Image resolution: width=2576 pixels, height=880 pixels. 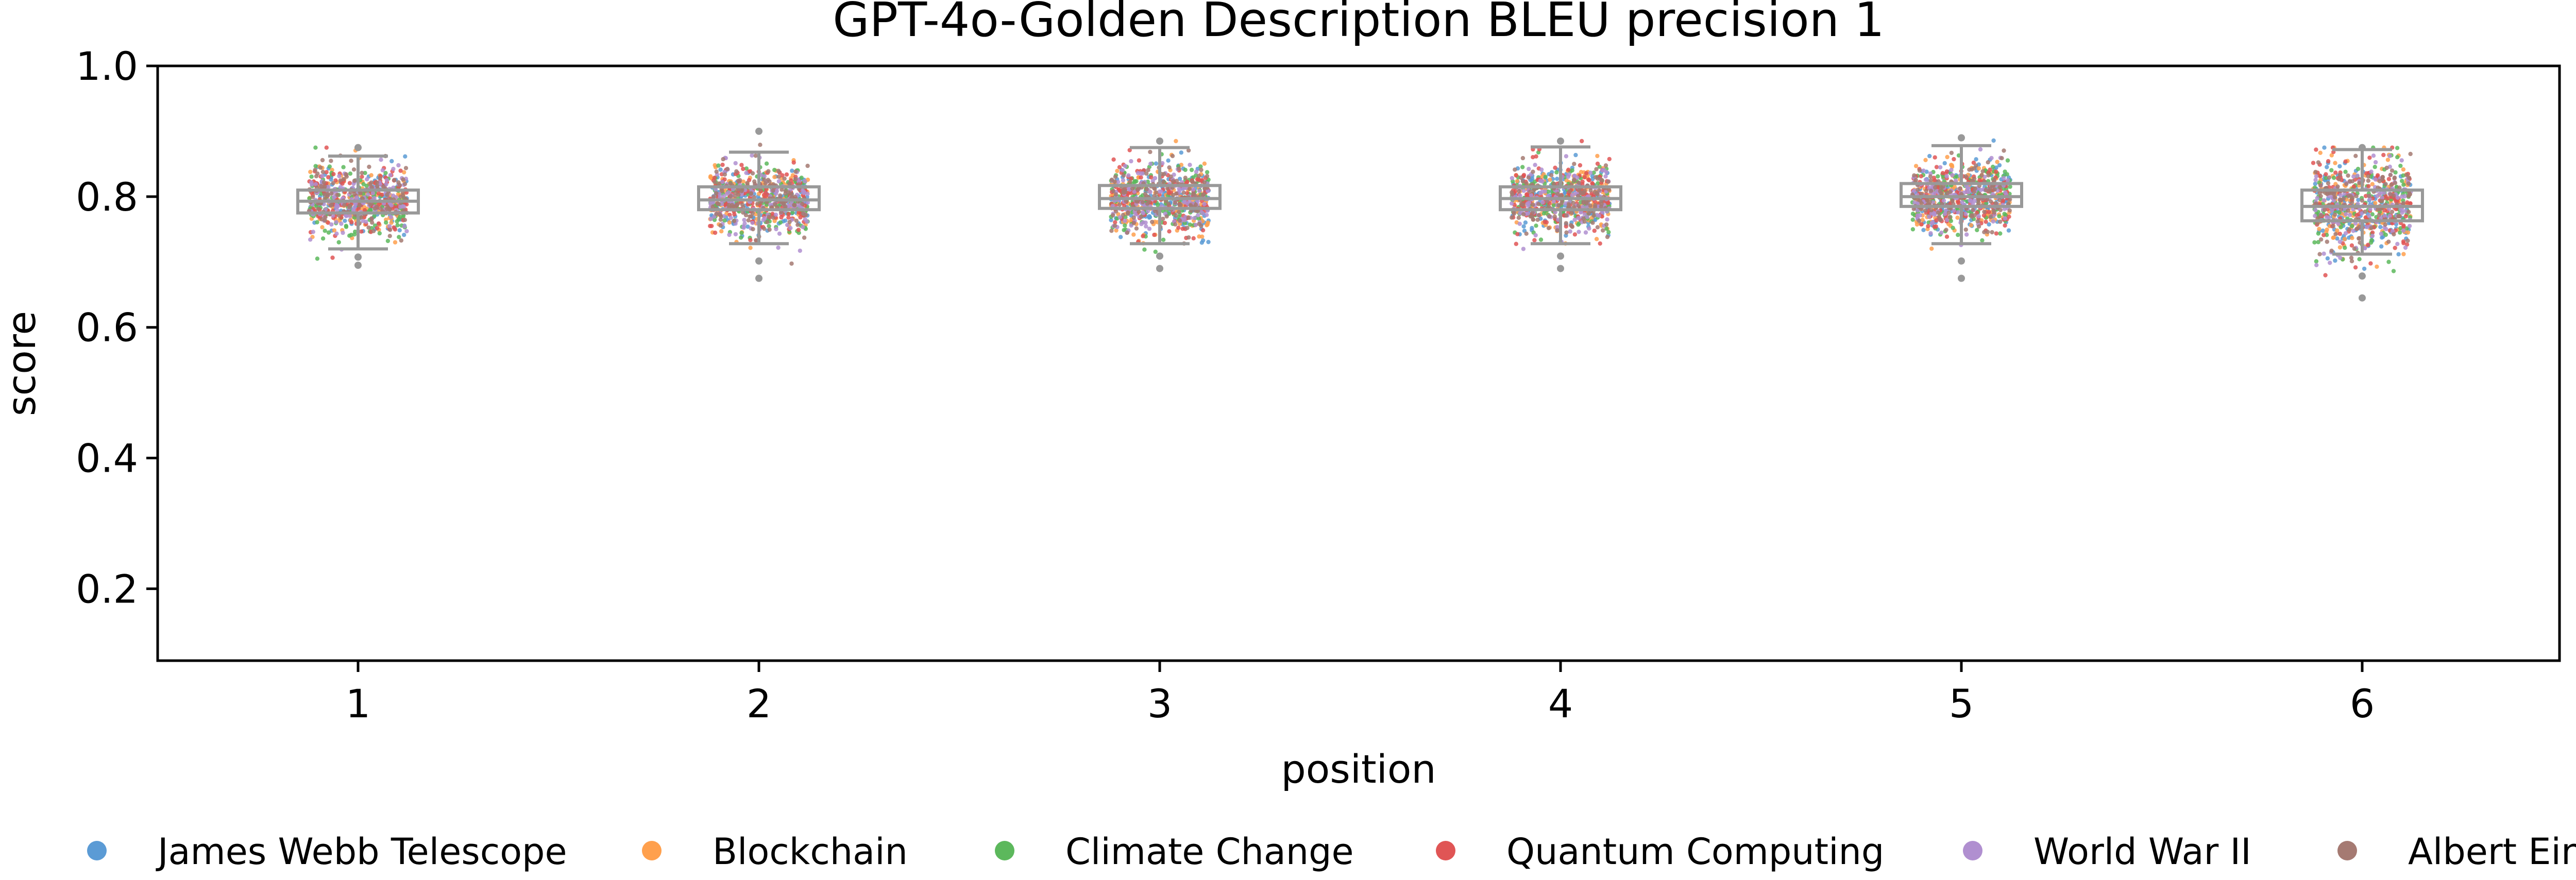 What do you see at coordinates (1159, 704) in the screenshot?
I see `x-tick-label-2: 3` at bounding box center [1159, 704].